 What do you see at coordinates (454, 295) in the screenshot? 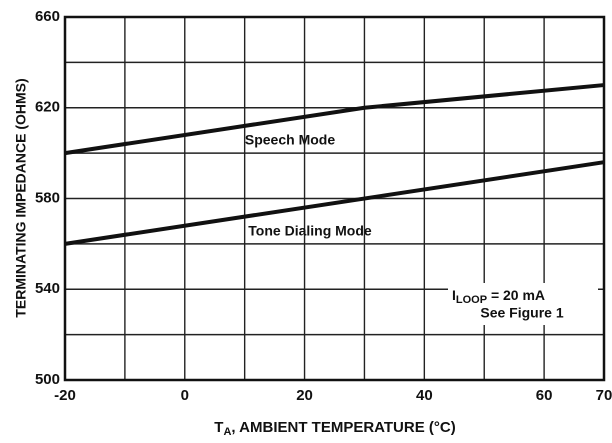
I see `annotation-main: I` at bounding box center [454, 295].